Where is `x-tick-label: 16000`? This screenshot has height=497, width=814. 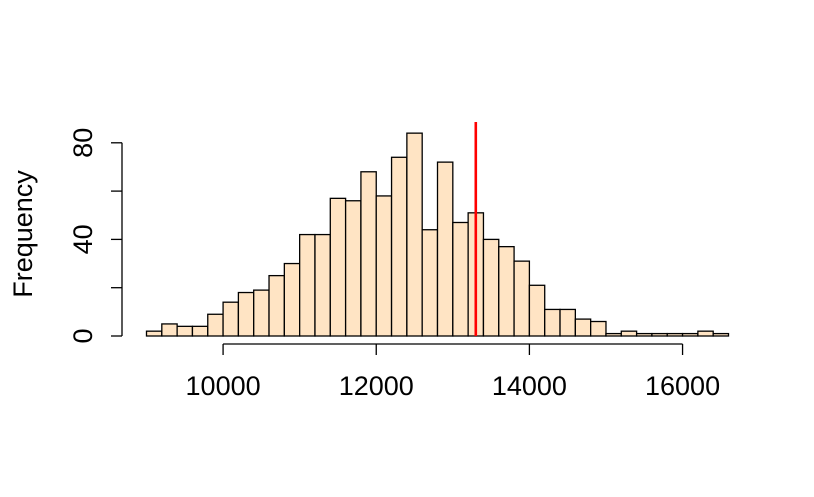 x-tick-label: 16000 is located at coordinates (682, 386).